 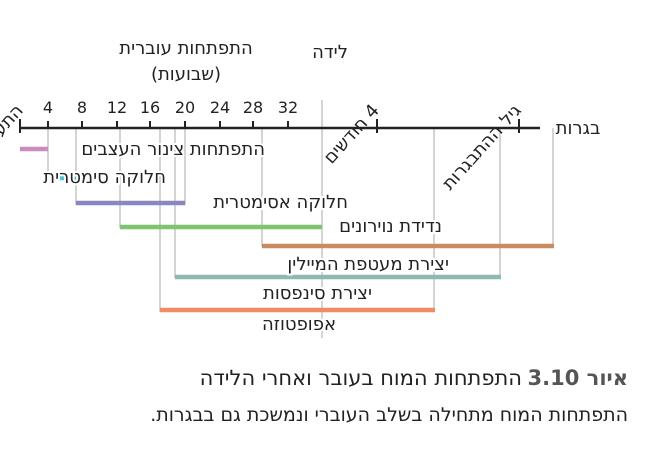 I want to click on tick-label-32: 32, so click(x=288, y=107).